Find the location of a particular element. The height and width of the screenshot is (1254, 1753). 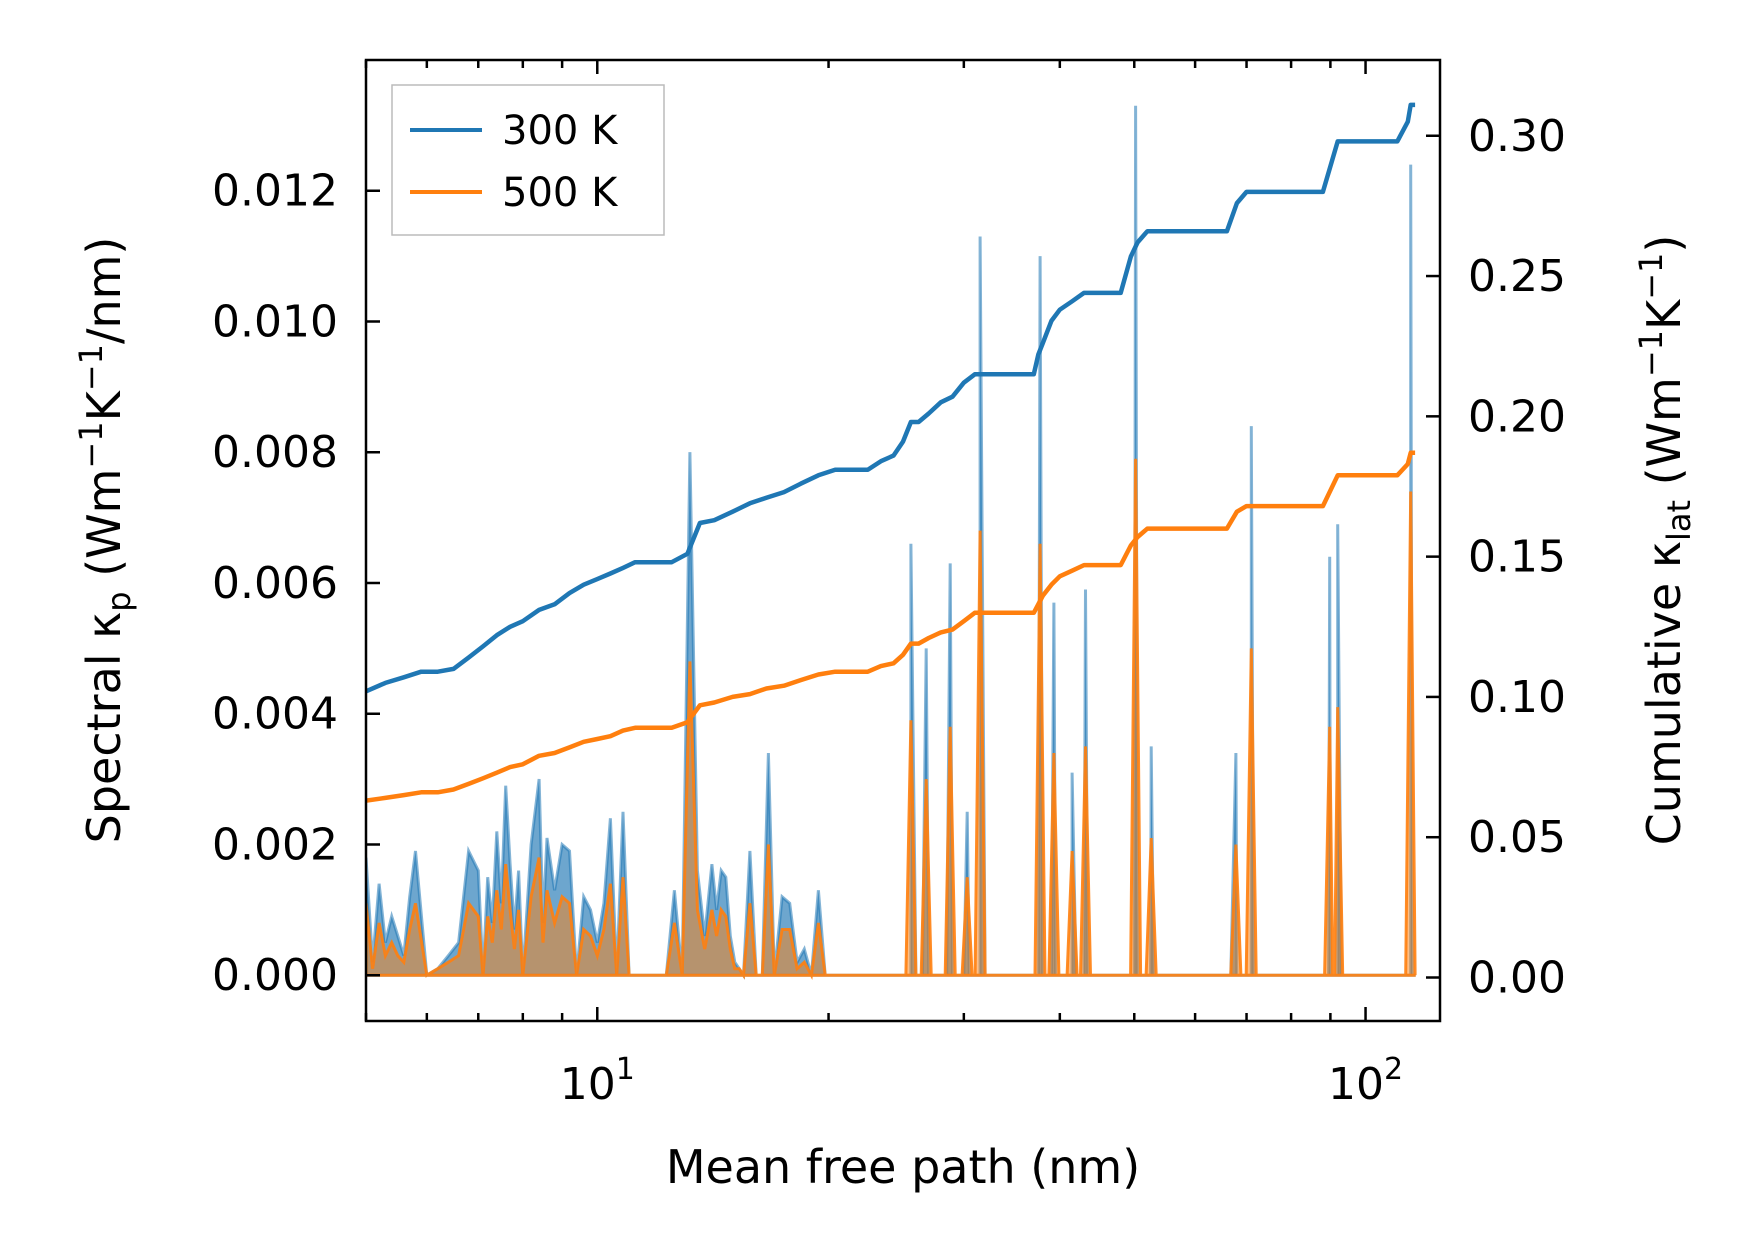

legend-label-300k: 300 K is located at coordinates (560, 131).